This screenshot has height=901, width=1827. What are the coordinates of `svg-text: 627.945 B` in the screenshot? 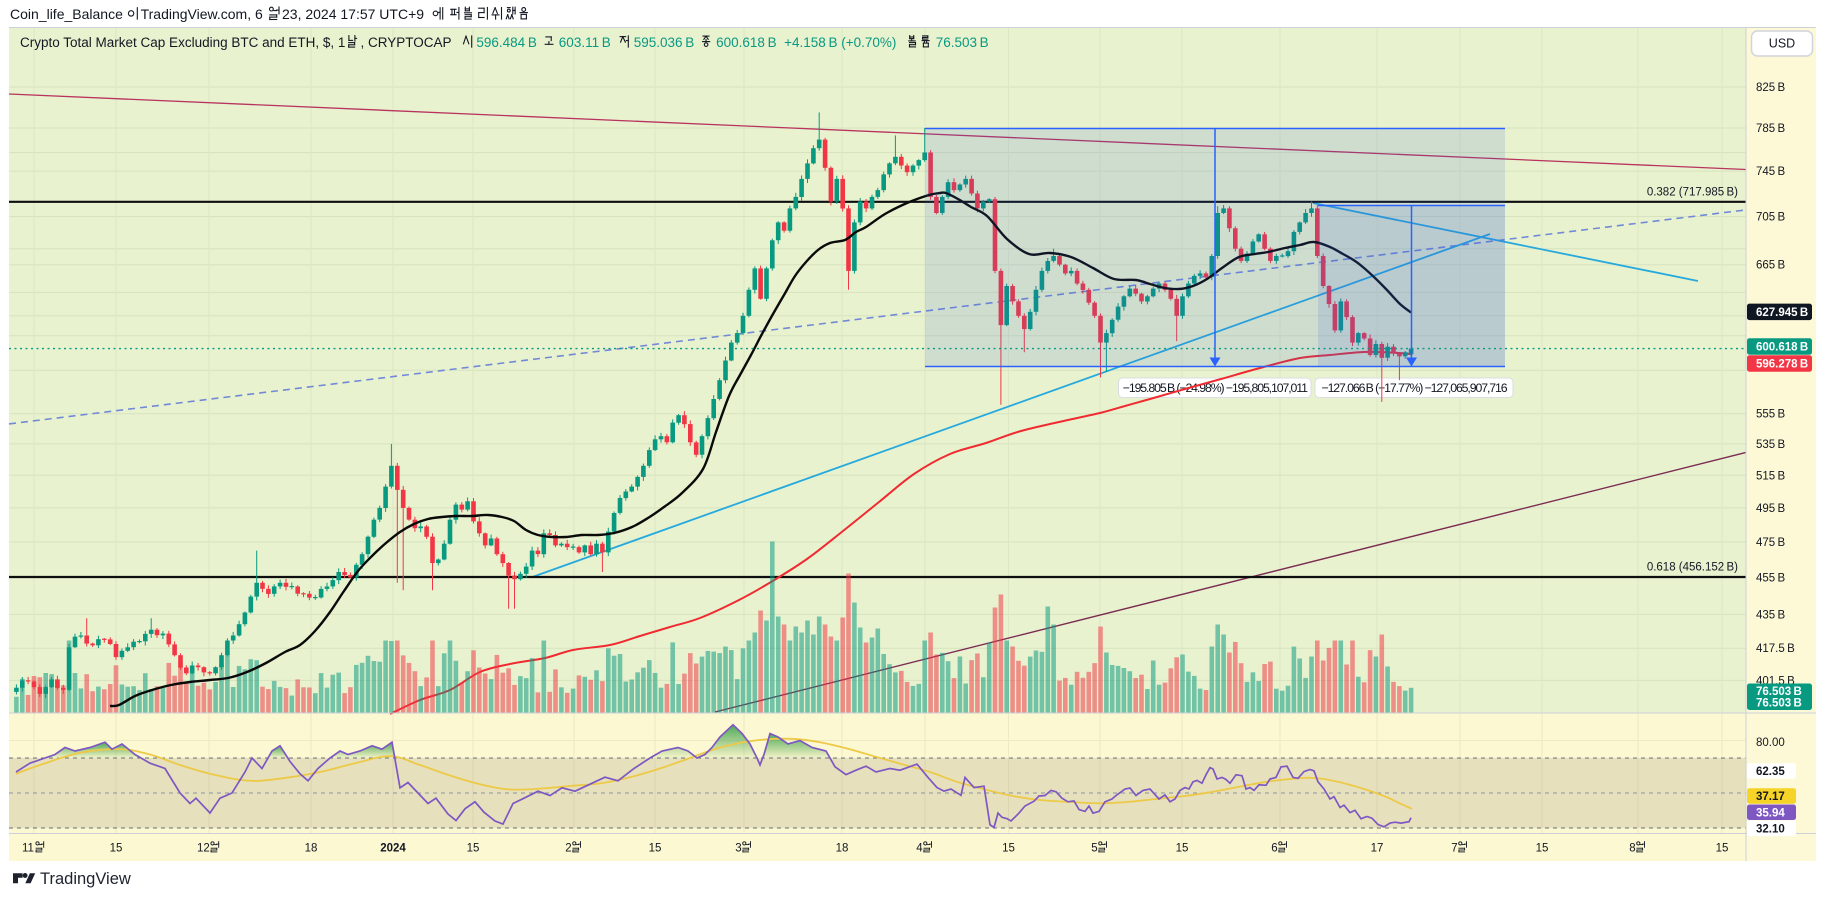 It's located at (1782, 313).